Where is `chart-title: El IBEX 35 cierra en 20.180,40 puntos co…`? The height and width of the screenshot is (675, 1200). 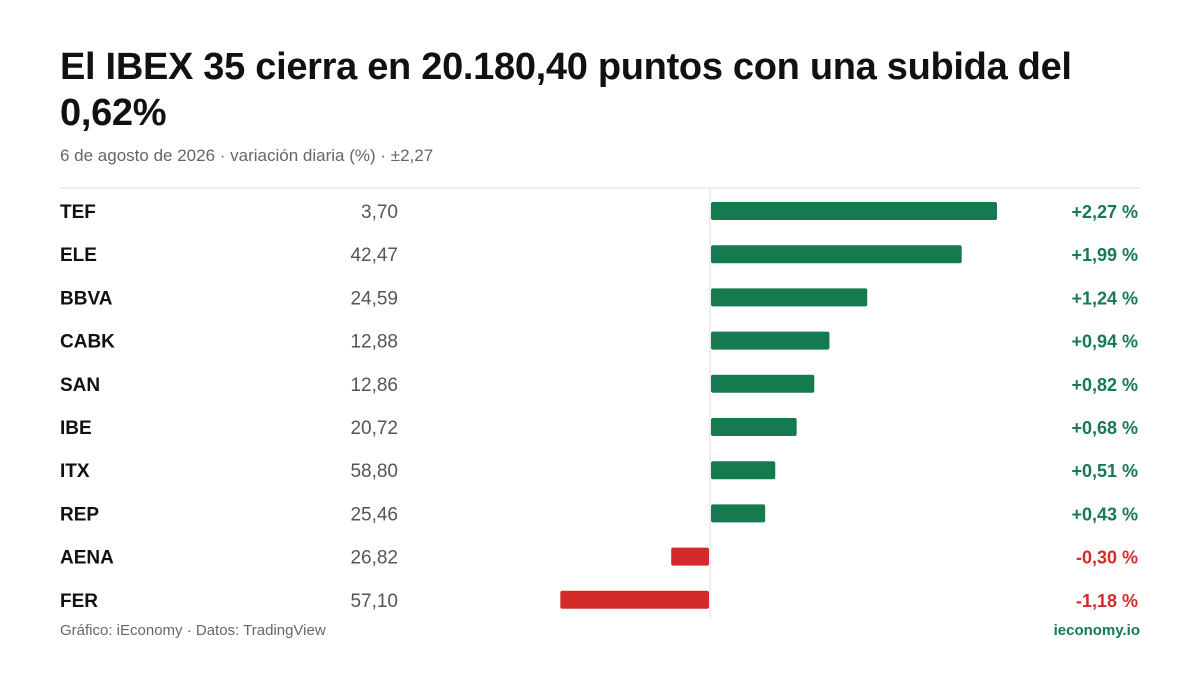
chart-title: El IBEX 35 cierra en 20.180,40 puntos co… is located at coordinates (566, 90).